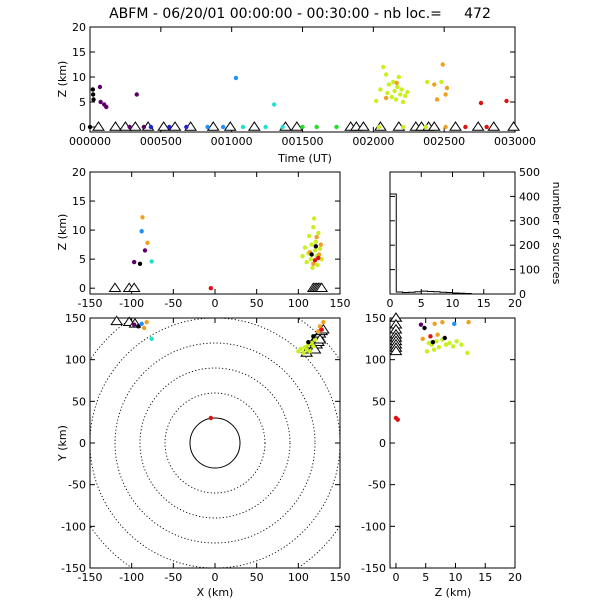 The image size is (600, 605). What do you see at coordinates (82, 288) in the screenshot?
I see `x-height-ytick-label: 0` at bounding box center [82, 288].